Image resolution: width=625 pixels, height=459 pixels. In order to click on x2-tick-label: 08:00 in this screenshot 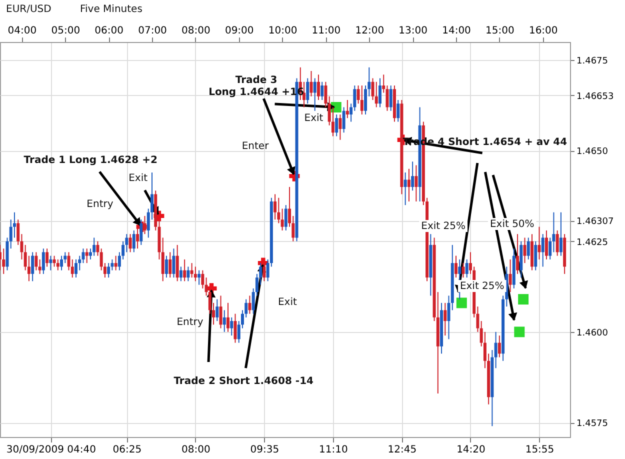, I will do `click(196, 31)`.